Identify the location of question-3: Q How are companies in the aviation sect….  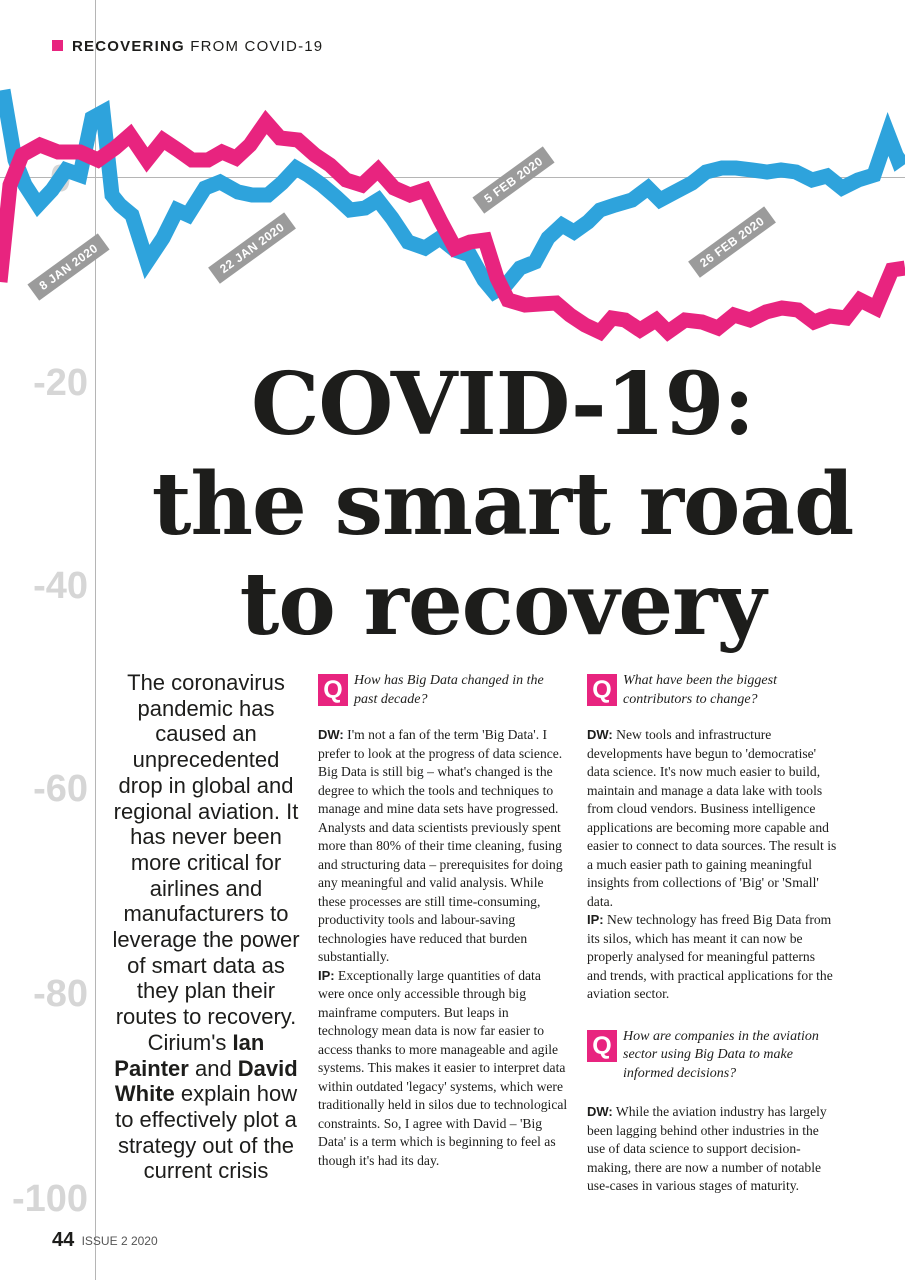
(712, 1056).